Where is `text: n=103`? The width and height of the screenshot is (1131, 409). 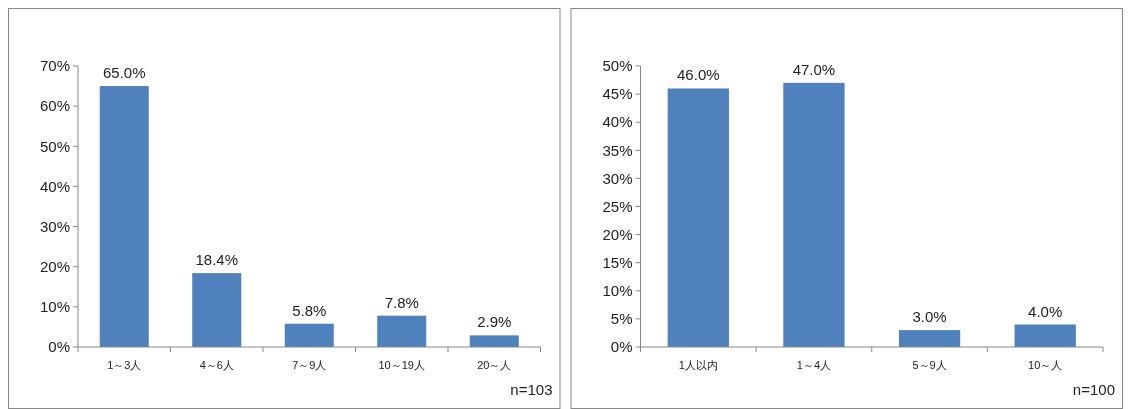 text: n=103 is located at coordinates (531, 389).